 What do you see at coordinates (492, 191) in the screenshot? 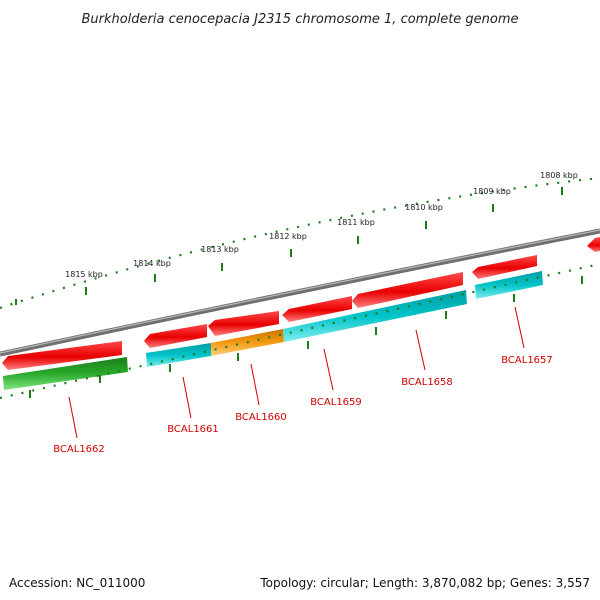
I see `scale-label: 1809 kbp` at bounding box center [492, 191].